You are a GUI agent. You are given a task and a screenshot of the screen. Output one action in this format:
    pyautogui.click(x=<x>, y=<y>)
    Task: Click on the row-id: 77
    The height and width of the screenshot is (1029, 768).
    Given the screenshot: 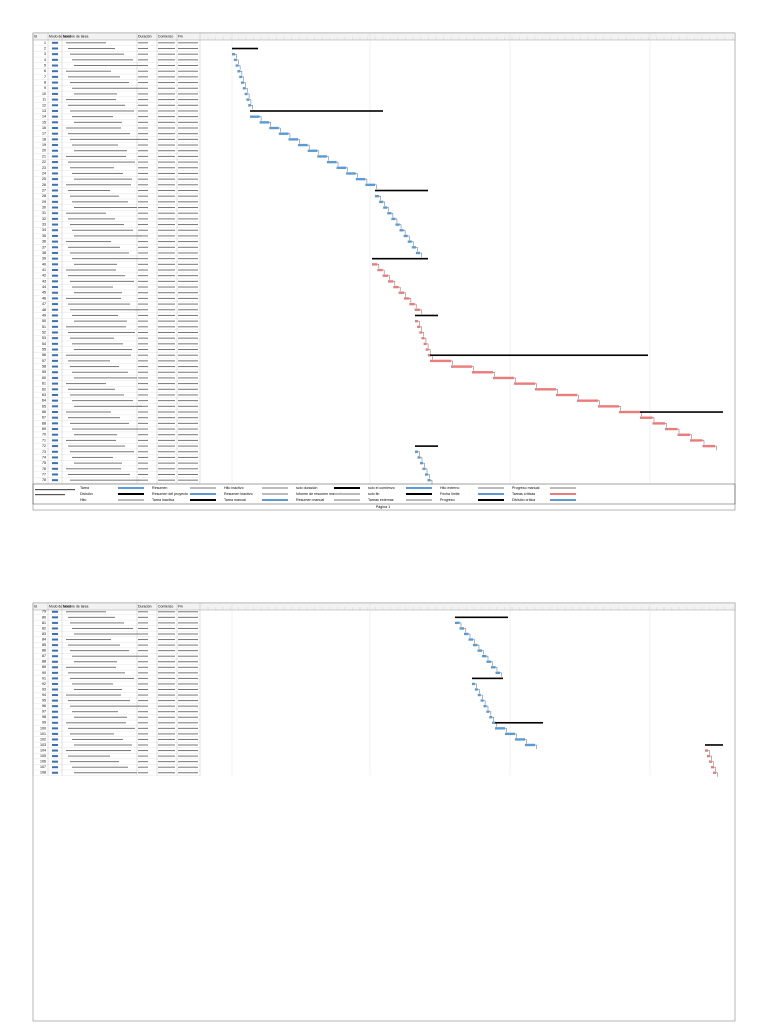 What is the action you would take?
    pyautogui.click(x=44, y=474)
    